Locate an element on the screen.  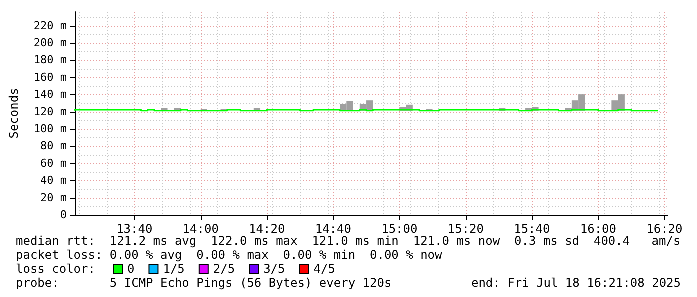
x-tick-label: 15:00 is located at coordinates (400, 229).